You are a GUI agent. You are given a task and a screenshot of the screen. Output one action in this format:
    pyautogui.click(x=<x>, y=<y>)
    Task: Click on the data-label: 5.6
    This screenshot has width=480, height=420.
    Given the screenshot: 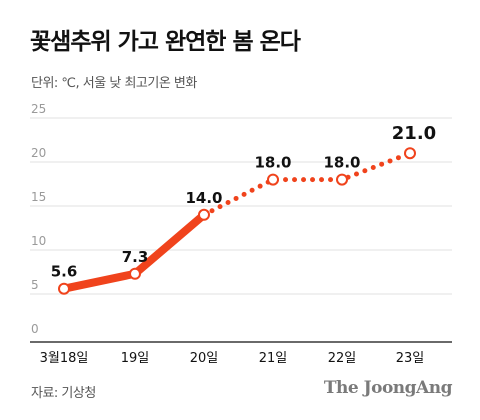 What is the action you would take?
    pyautogui.click(x=64, y=272)
    